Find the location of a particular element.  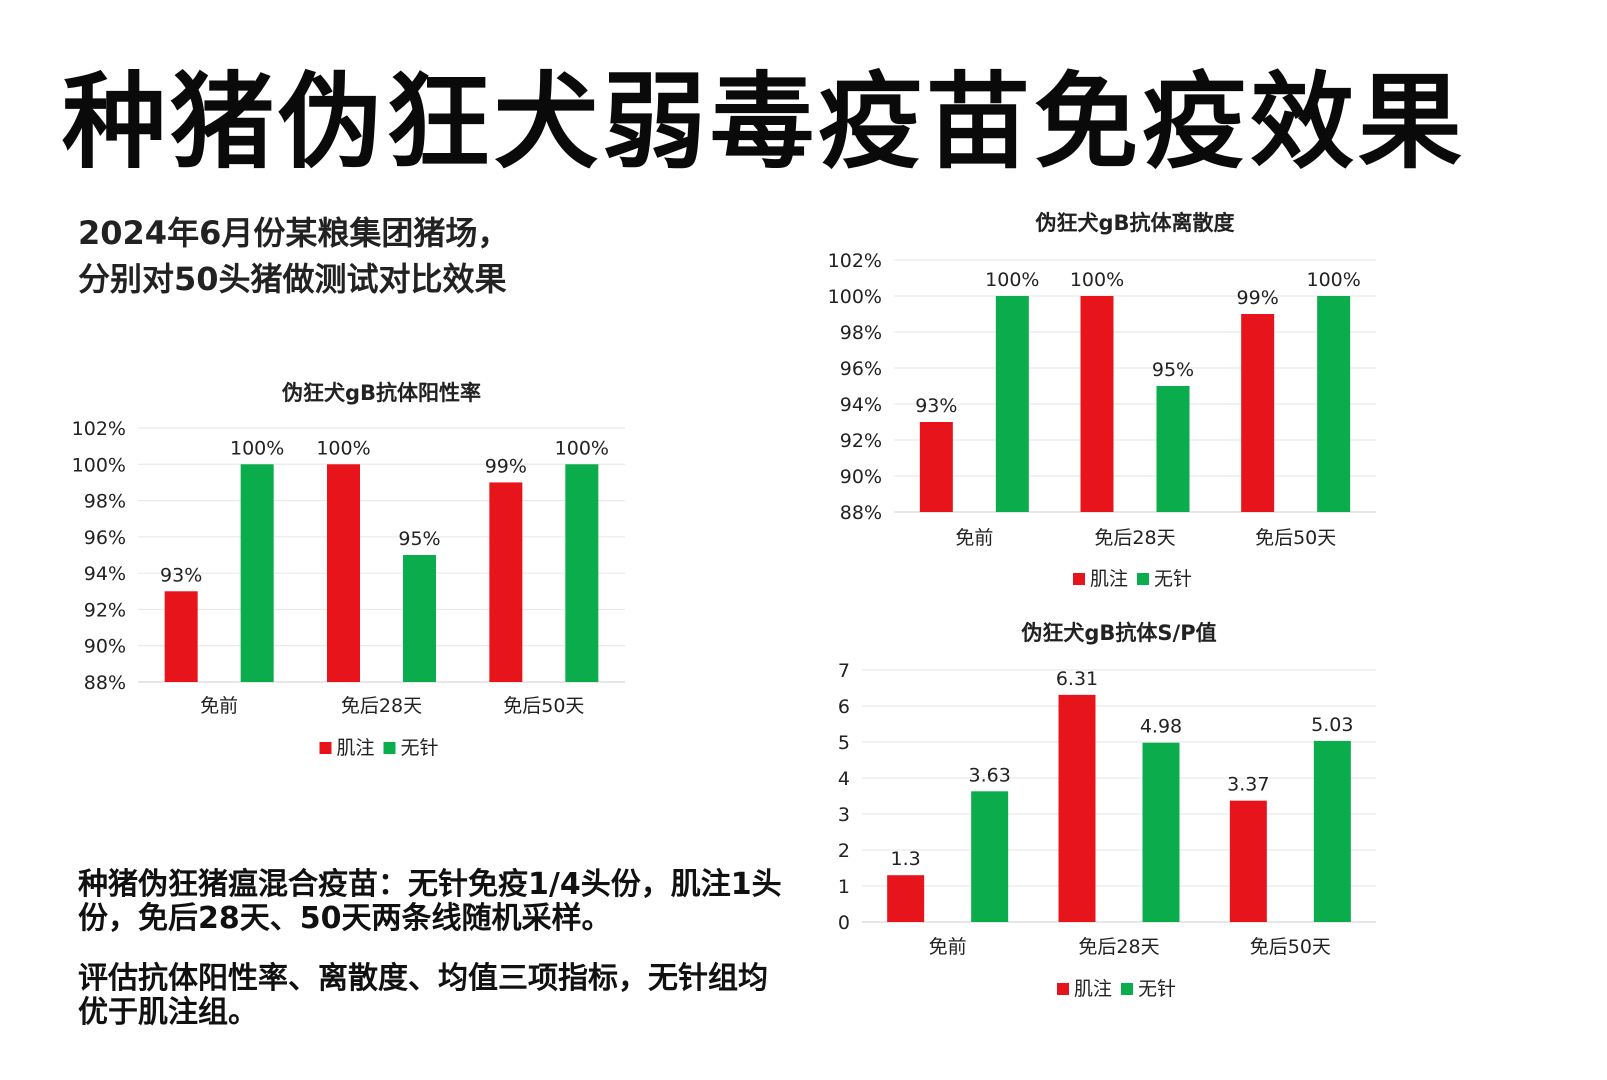

conclusion-note: 评估抗体阳性率、离散度、均值三项指标，无针组均优于肌注组。 is located at coordinates (423, 995).